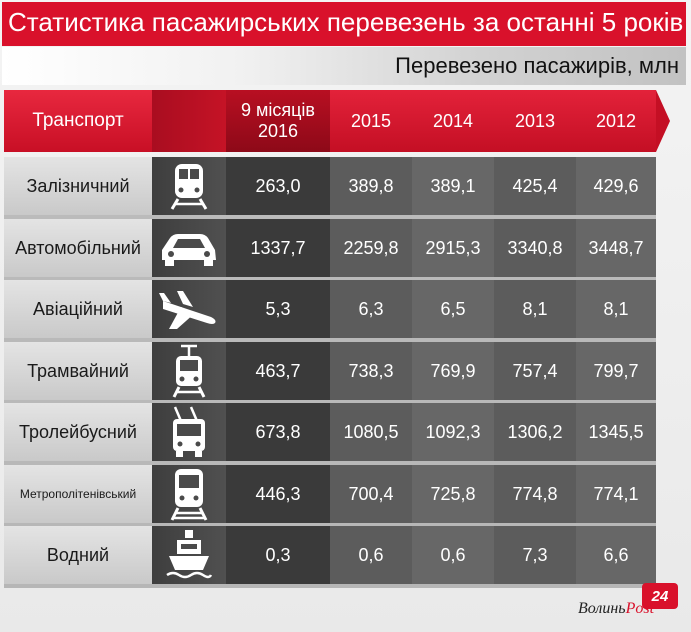 The image size is (691, 632). What do you see at coordinates (371, 432) in the screenshot?
I see `value-cell: 1080,5` at bounding box center [371, 432].